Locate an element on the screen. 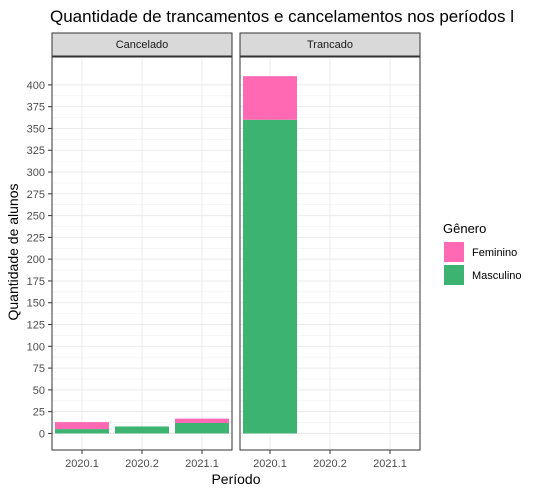  y-tick-label: 375 is located at coordinates (36, 108).